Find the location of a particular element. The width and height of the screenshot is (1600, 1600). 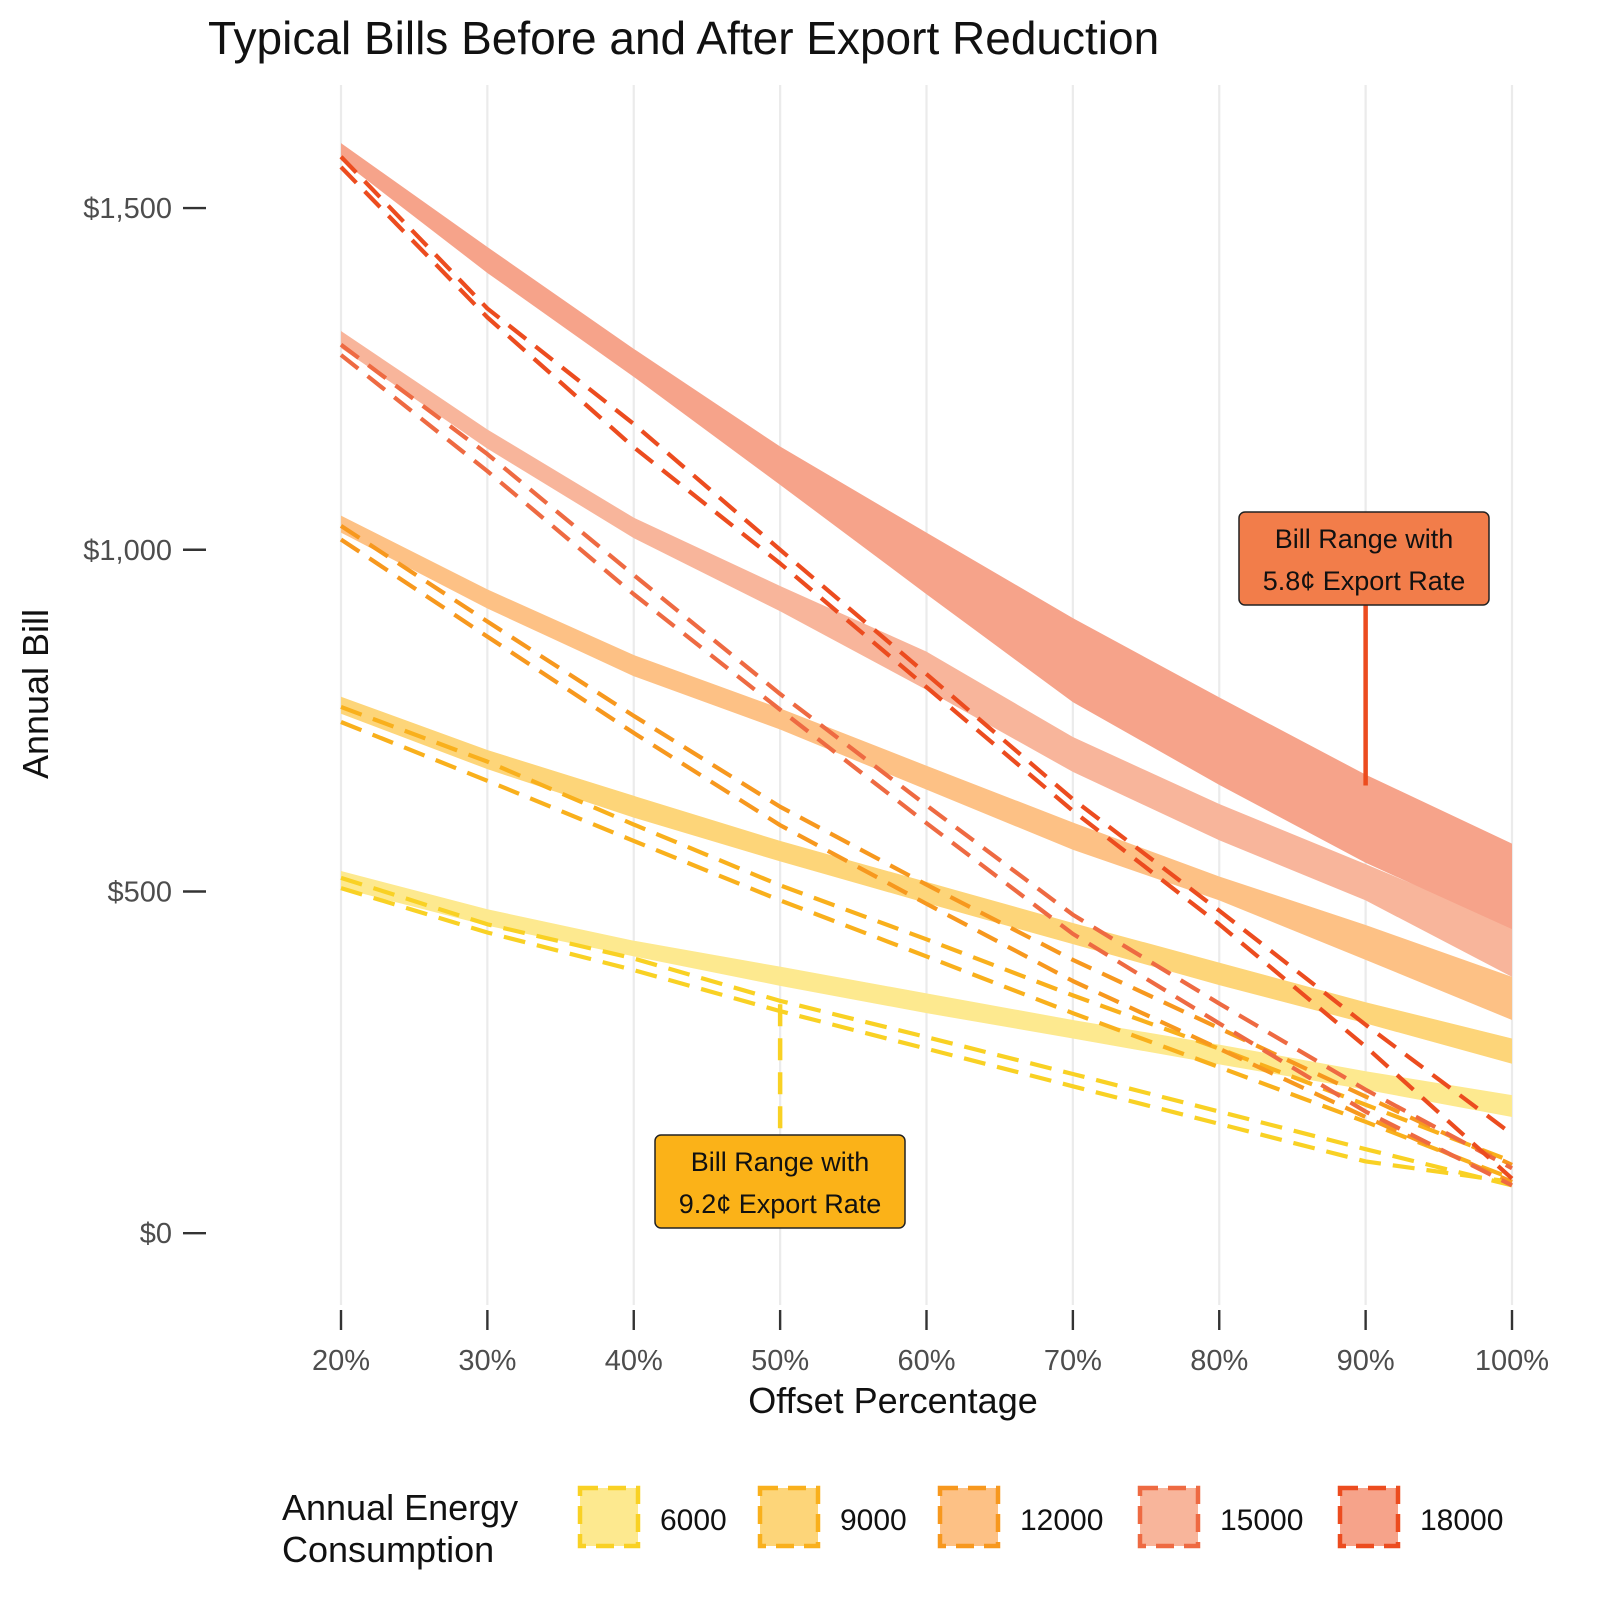

legend-label-9000: 9000 is located at coordinates (873, 1520).